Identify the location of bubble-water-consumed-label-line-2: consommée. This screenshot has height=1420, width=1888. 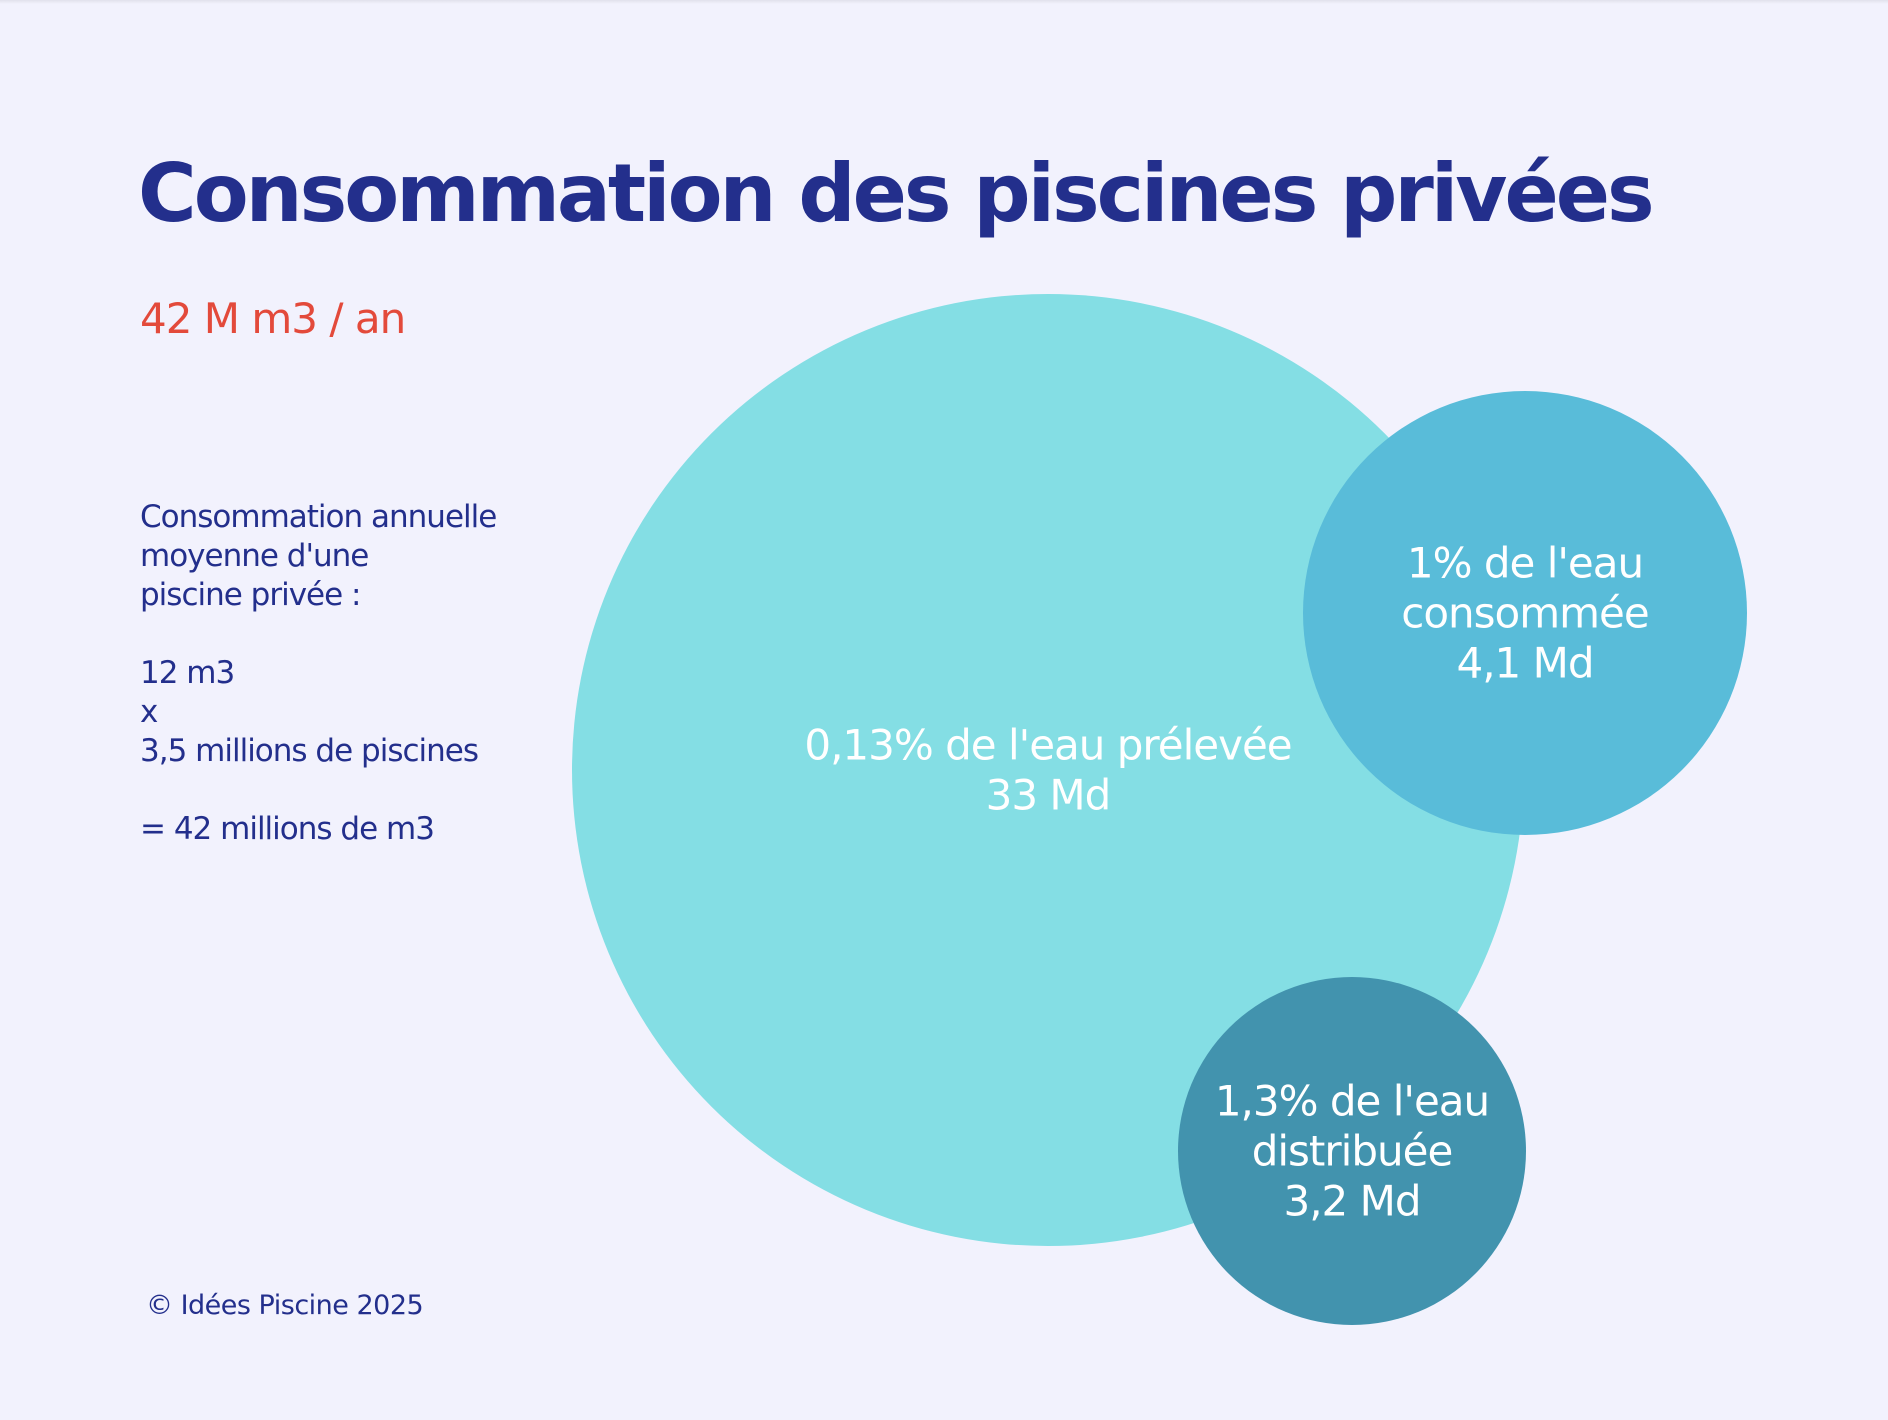
(1525, 613).